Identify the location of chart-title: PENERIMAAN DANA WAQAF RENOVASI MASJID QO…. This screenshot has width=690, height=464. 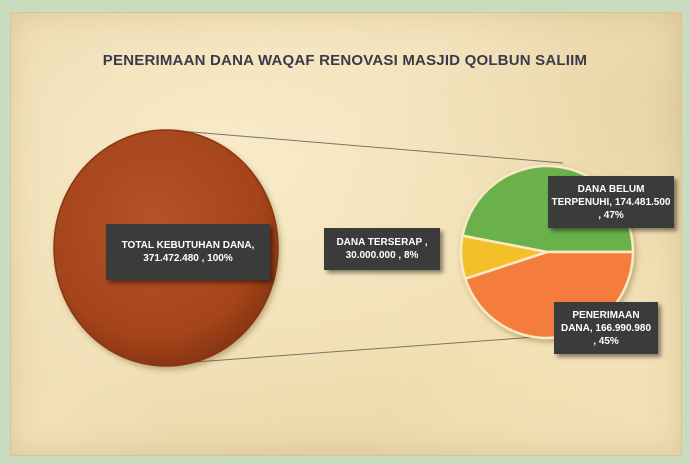
(345, 60).